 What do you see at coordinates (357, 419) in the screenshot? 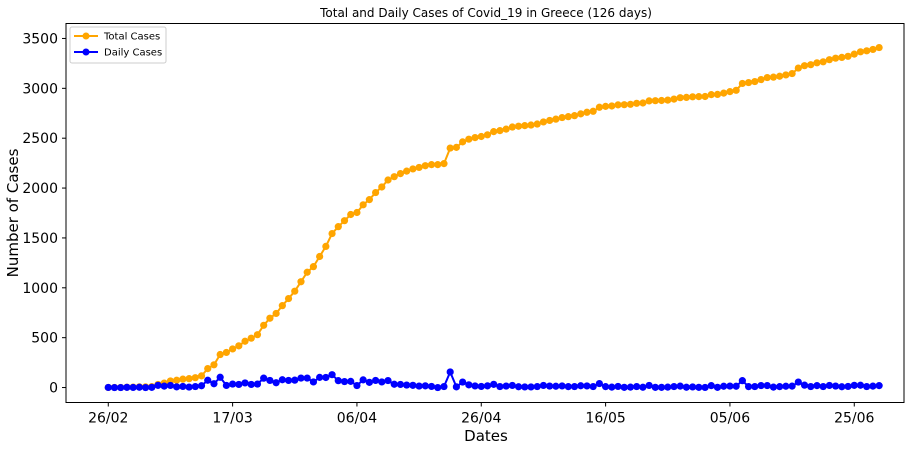
I see `x-tick-label: 06/04` at bounding box center [357, 419].